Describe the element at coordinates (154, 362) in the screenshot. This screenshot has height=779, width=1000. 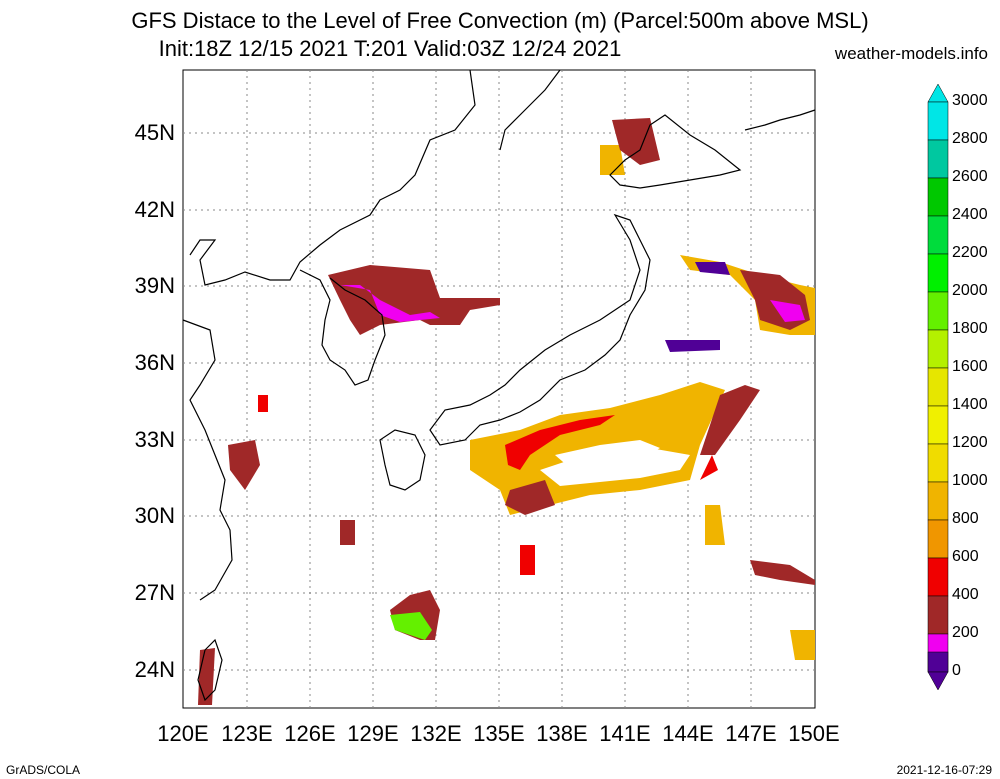
I see `lat-label-36n: 36N` at that location.